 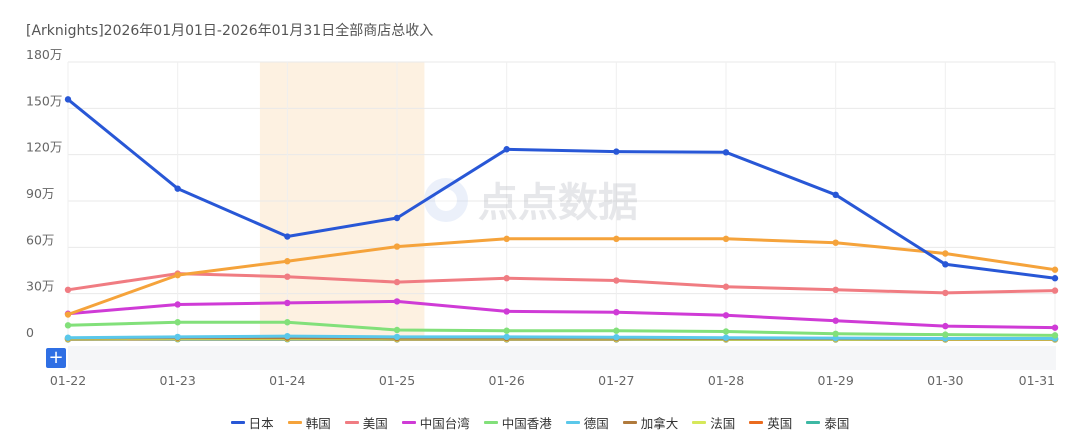 What do you see at coordinates (526, 423) in the screenshot?
I see `legend-label: 中国香港` at bounding box center [526, 423].